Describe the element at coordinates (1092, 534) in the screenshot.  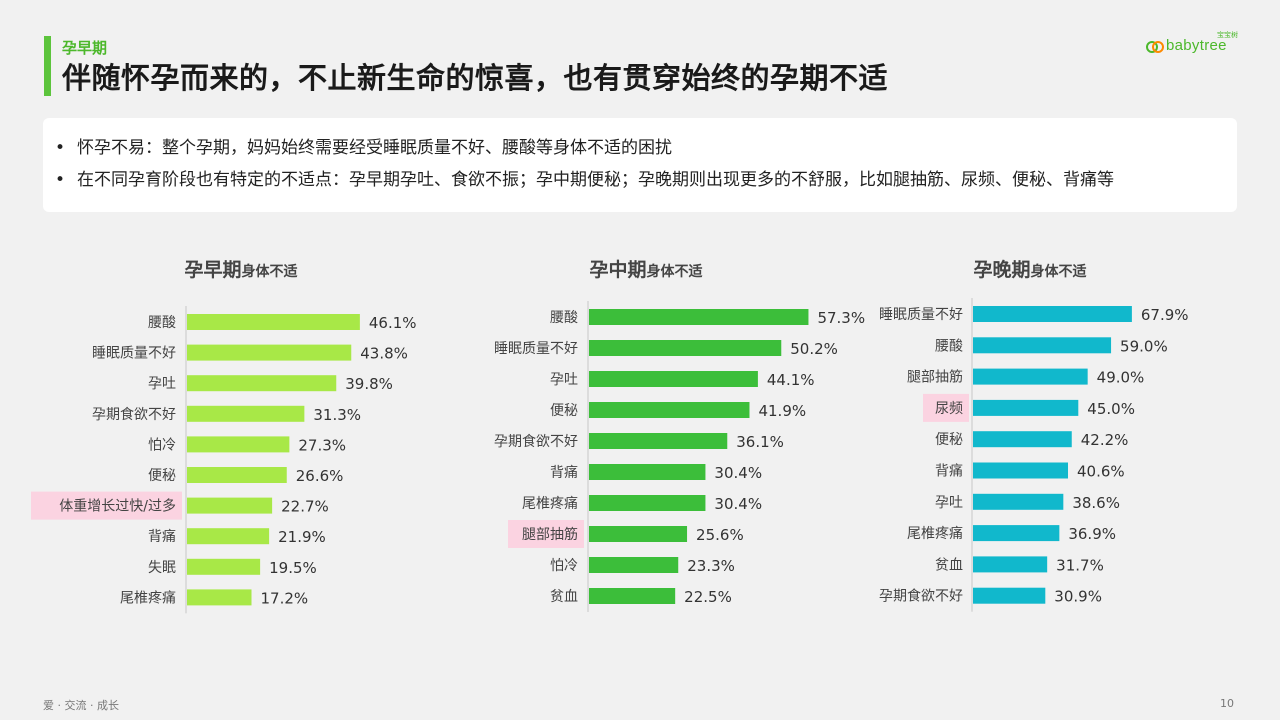
I see `value-label: 36.9%` at that location.